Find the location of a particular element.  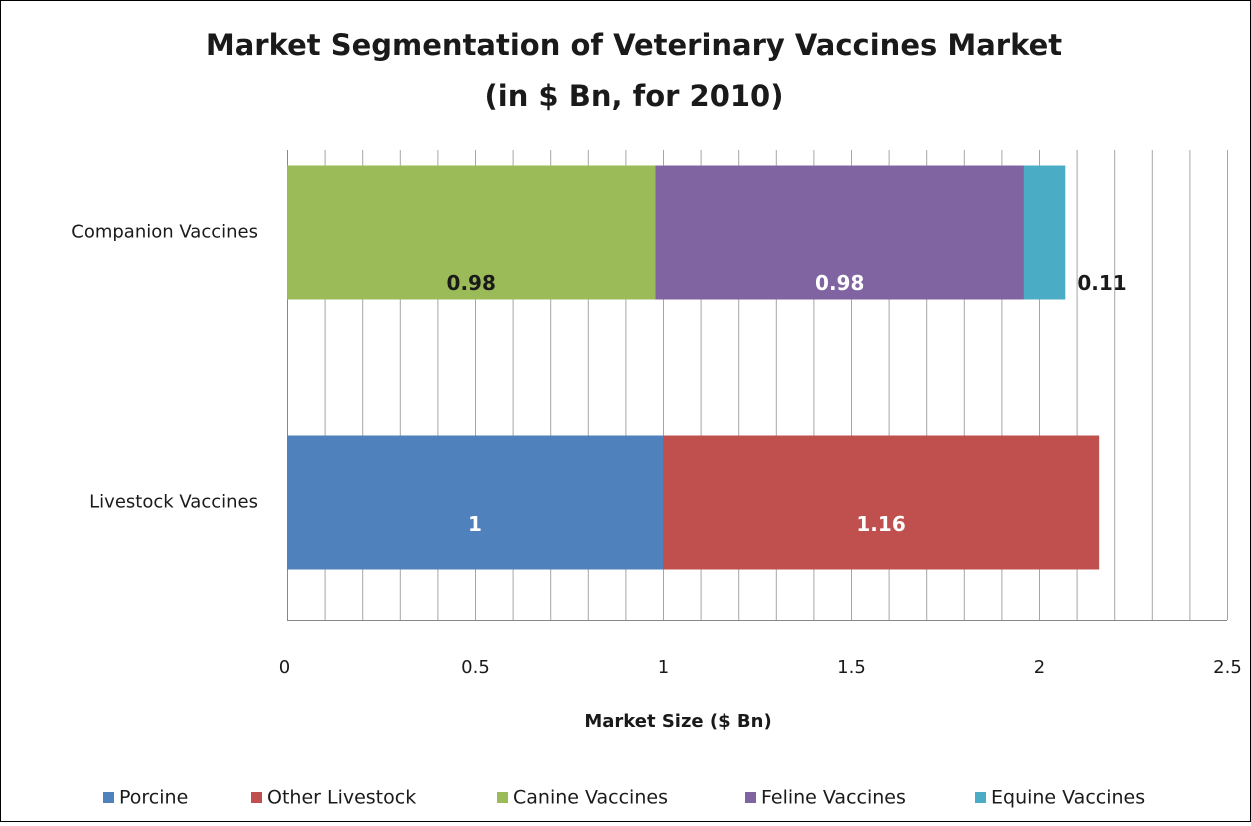

chart-subtitle: (in $ Bn, for 2010) is located at coordinates (634, 96).